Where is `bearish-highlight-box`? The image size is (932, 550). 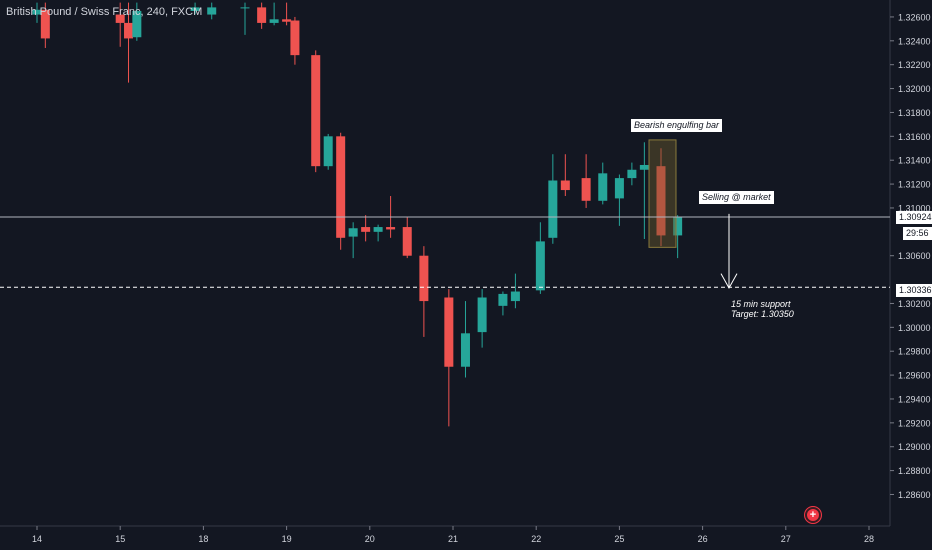
bearish-highlight-box is located at coordinates (662, 193).